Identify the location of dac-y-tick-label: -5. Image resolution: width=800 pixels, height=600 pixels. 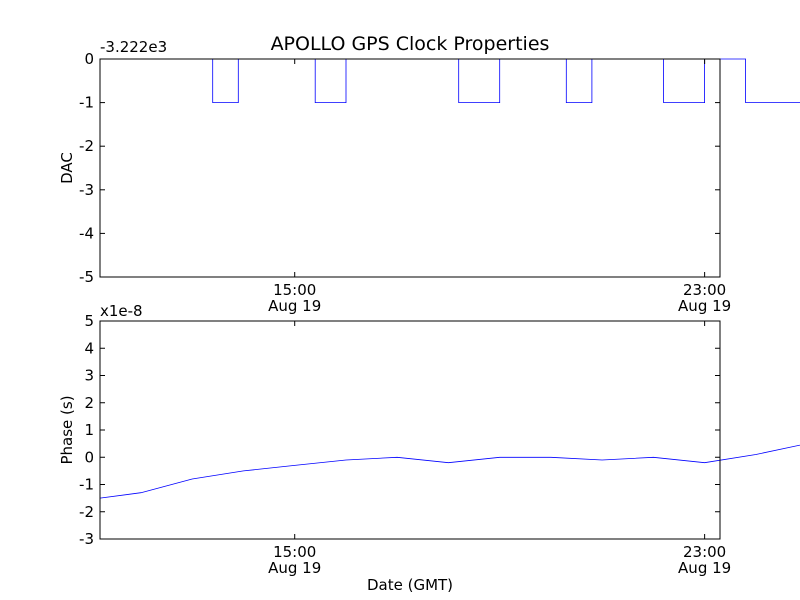
(86, 277).